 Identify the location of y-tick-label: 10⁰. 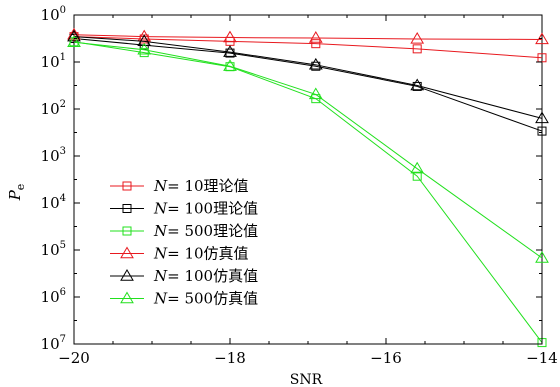
(53, 14).